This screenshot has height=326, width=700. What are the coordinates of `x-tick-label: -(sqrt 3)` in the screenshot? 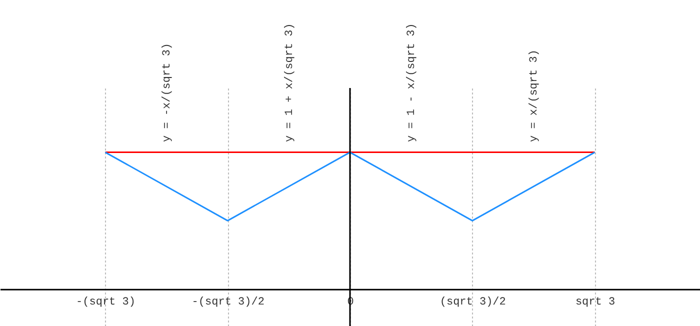 It's located at (106, 302).